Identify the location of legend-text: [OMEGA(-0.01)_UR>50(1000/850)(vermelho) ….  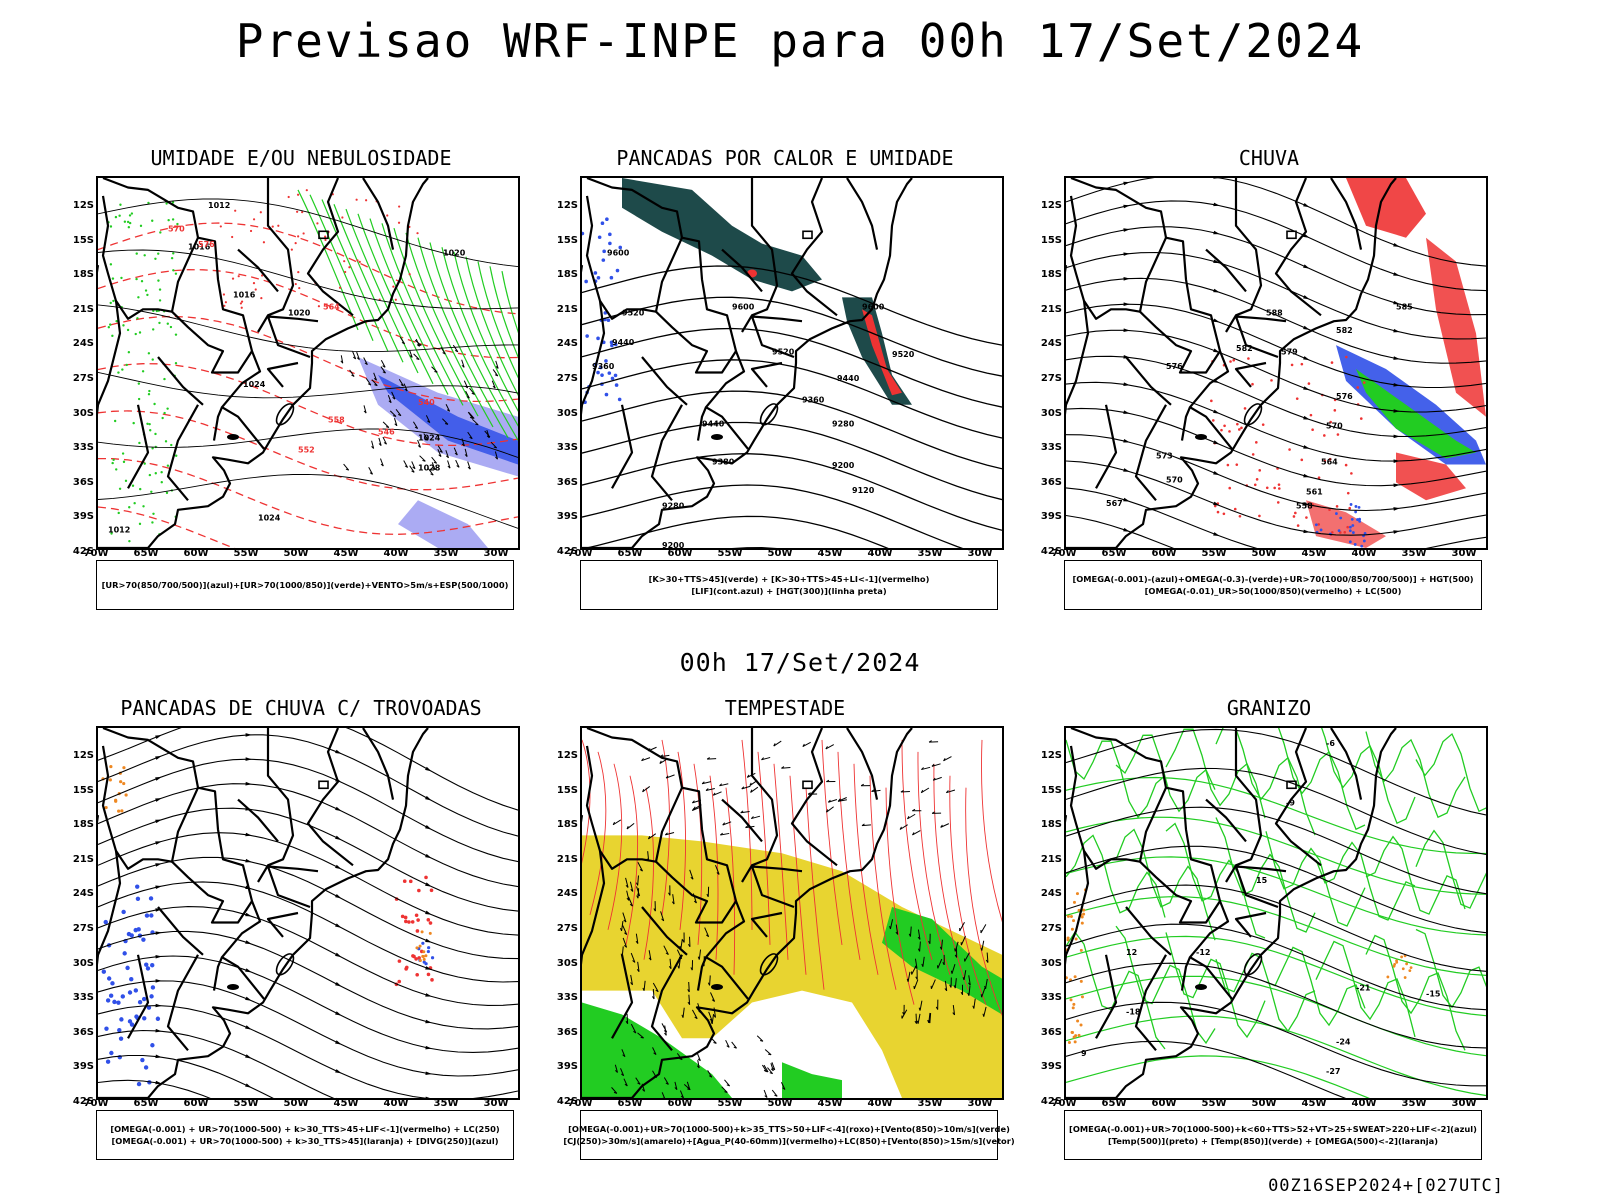
(1273, 591).